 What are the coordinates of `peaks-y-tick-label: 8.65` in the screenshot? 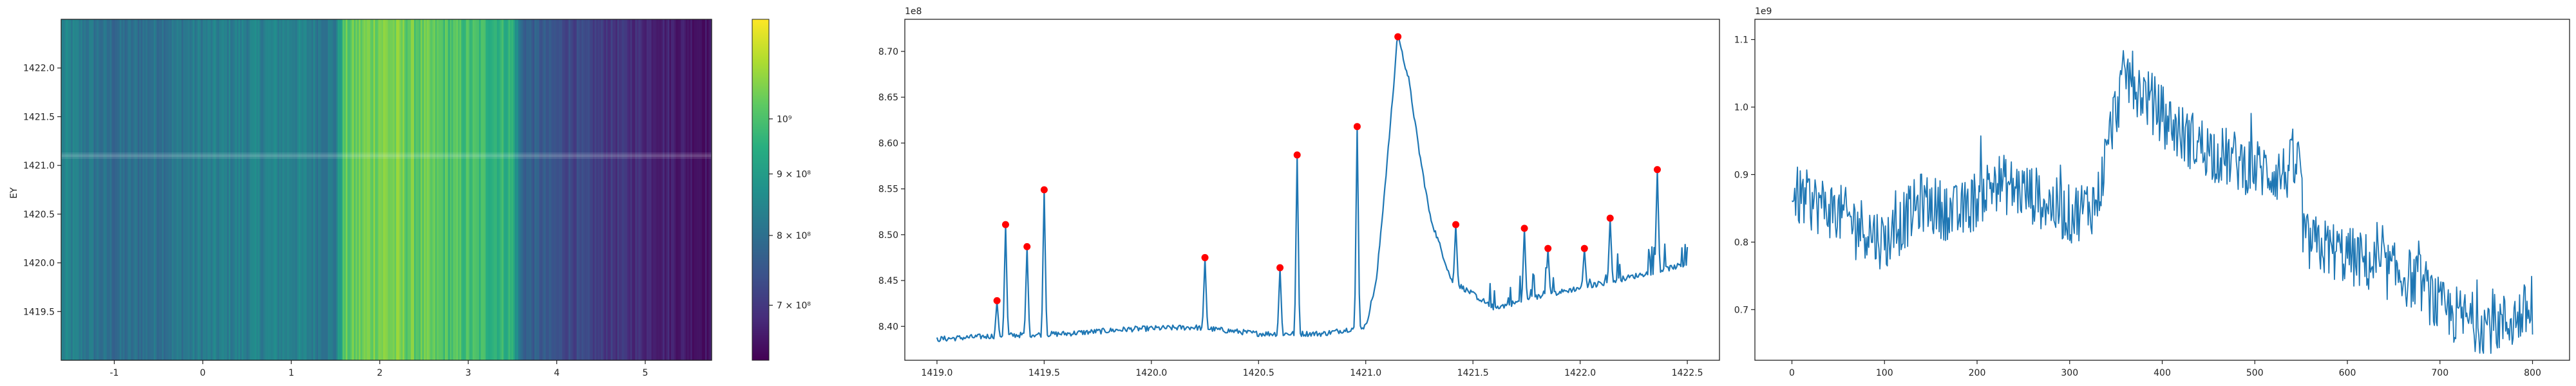 It's located at (888, 98).